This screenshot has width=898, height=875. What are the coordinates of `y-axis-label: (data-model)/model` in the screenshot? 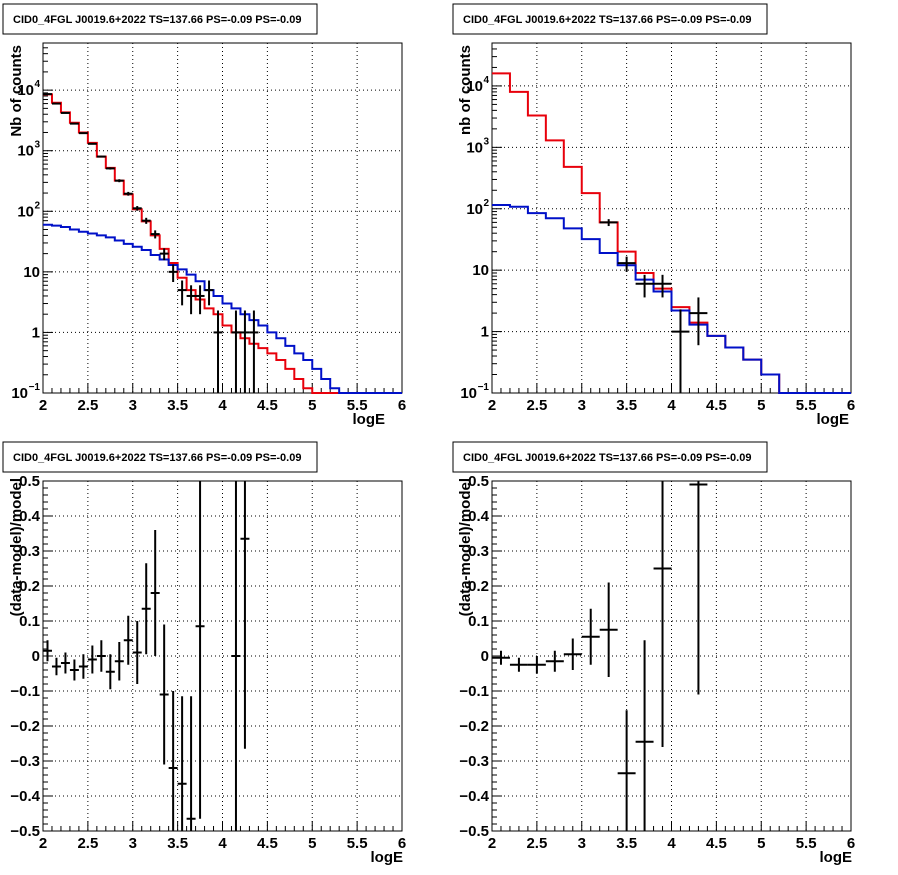 It's located at (16, 547).